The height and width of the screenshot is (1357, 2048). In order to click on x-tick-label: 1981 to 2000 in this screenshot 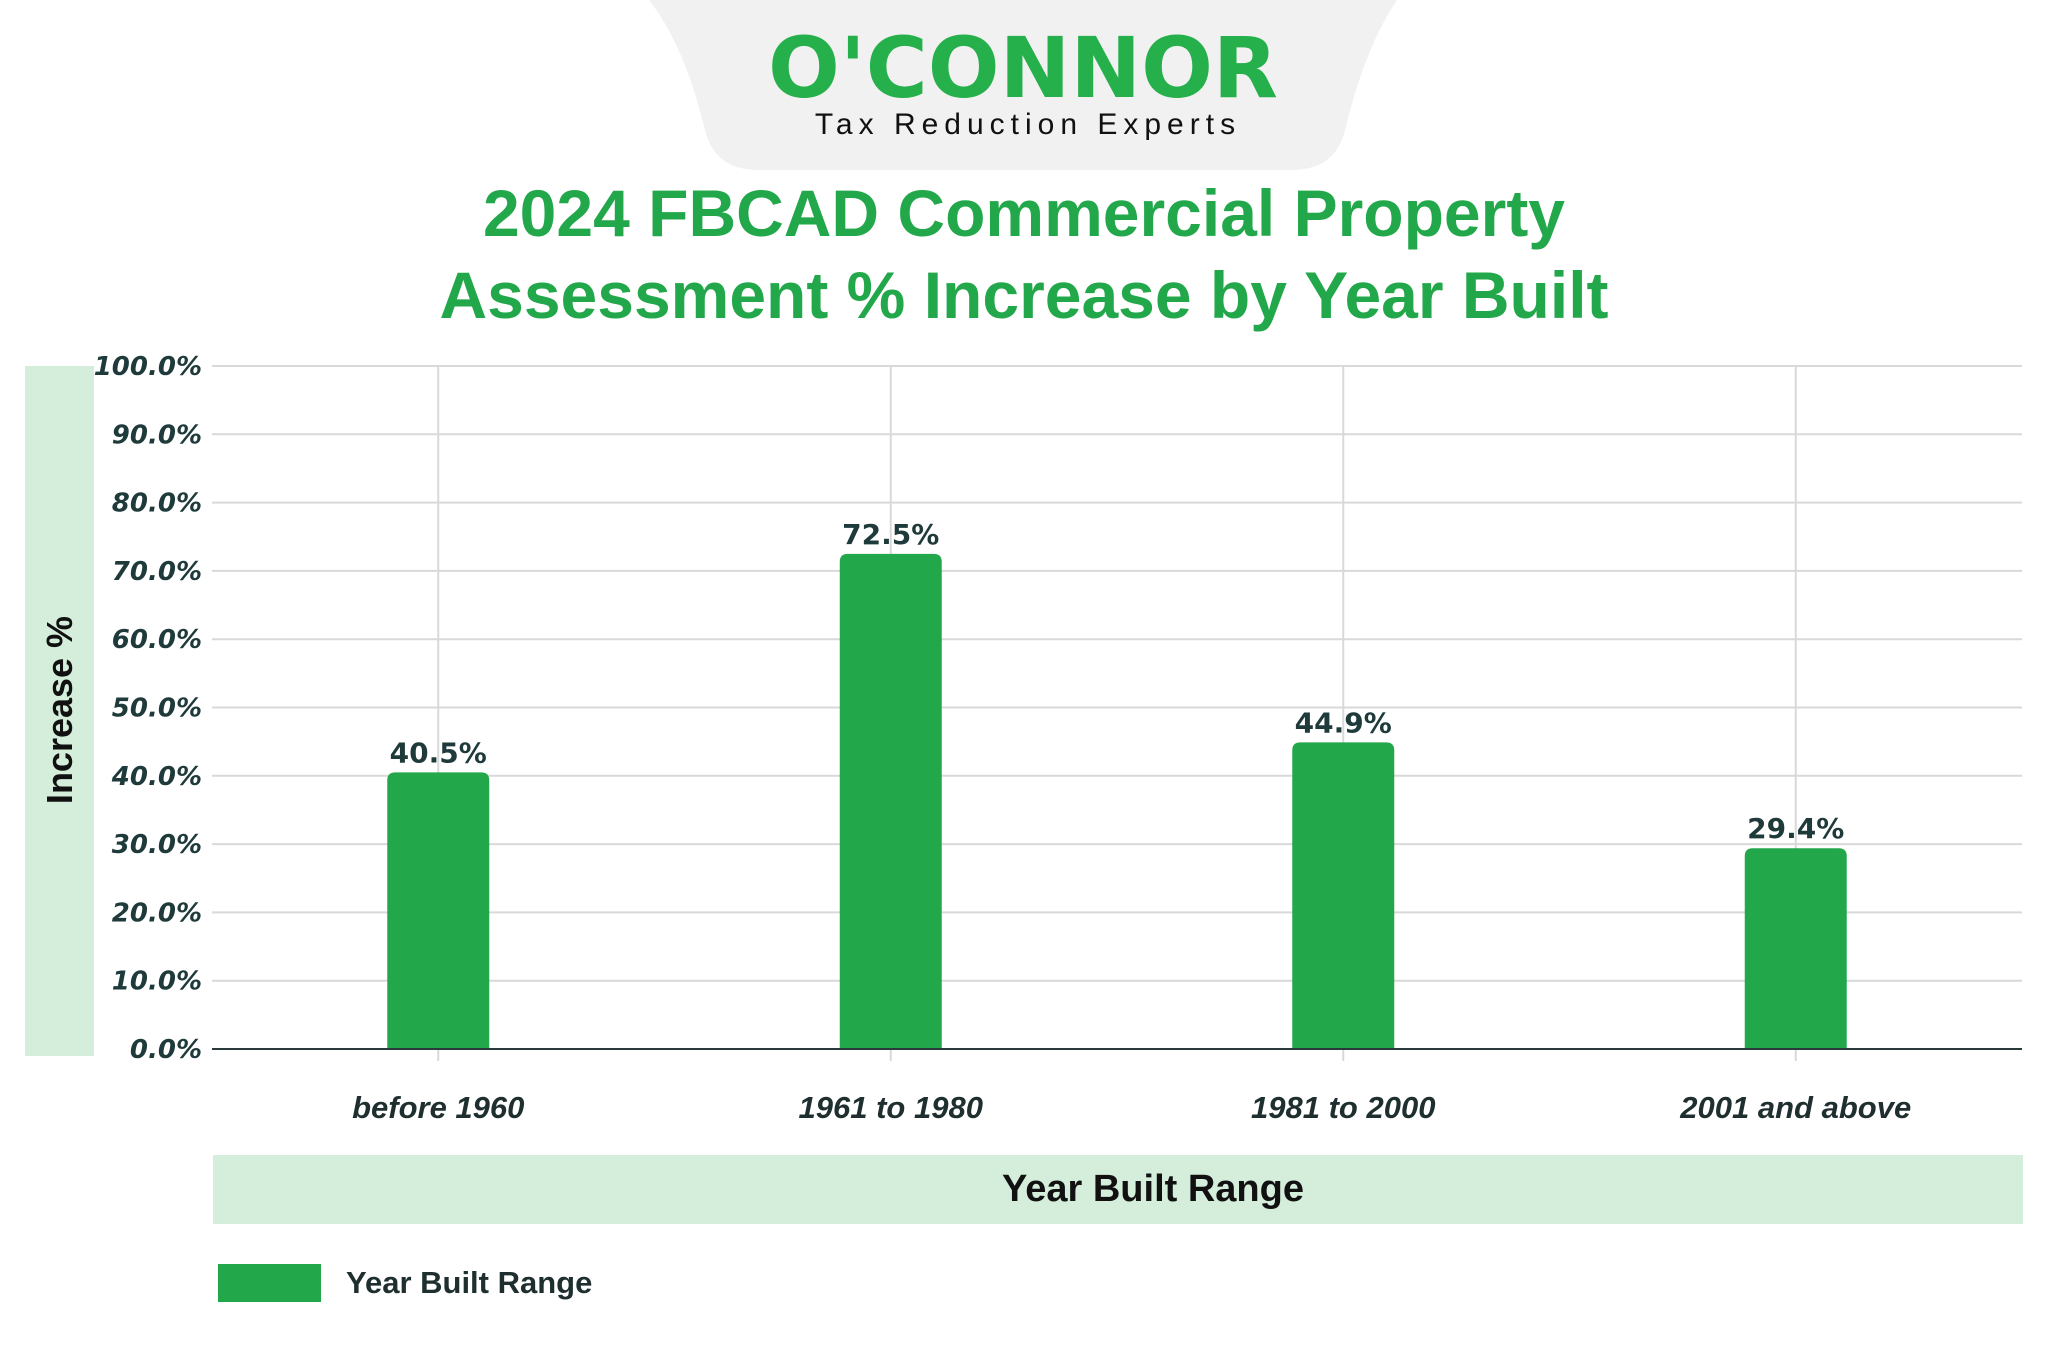, I will do `click(1343, 1107)`.